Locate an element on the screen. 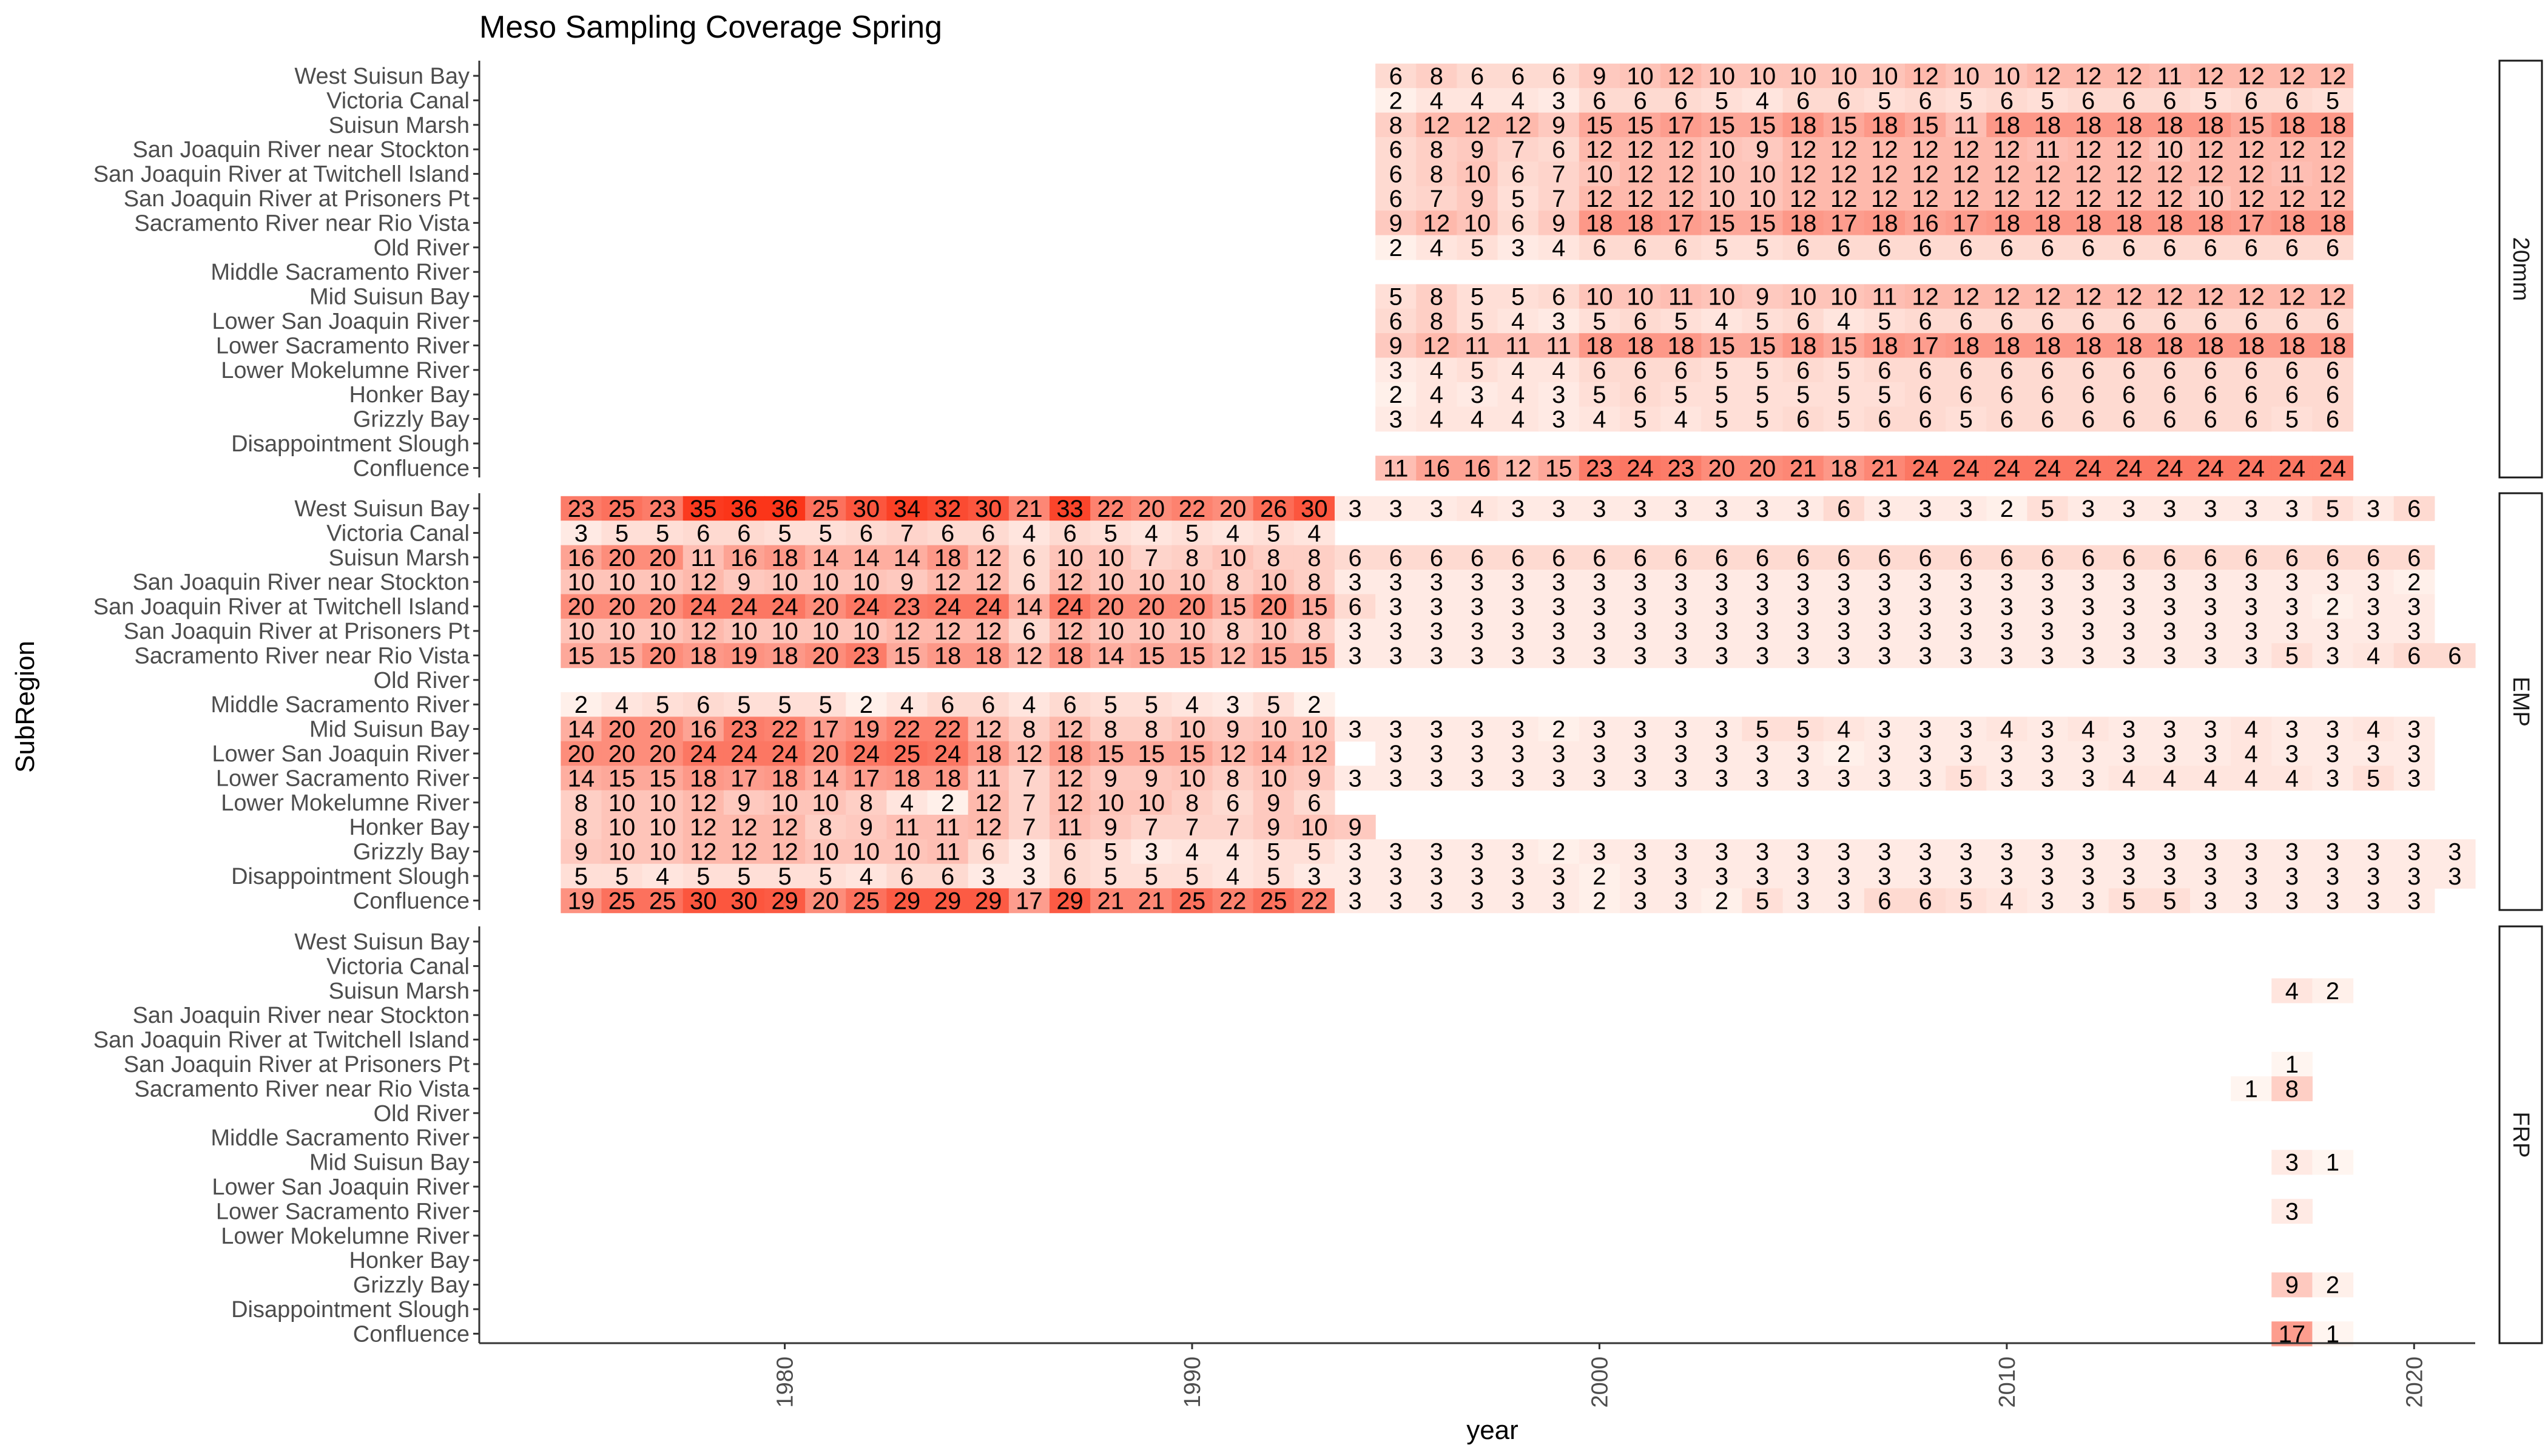 This screenshot has height=1456, width=2548. cell-value-label: 7 is located at coordinates (1192, 827).